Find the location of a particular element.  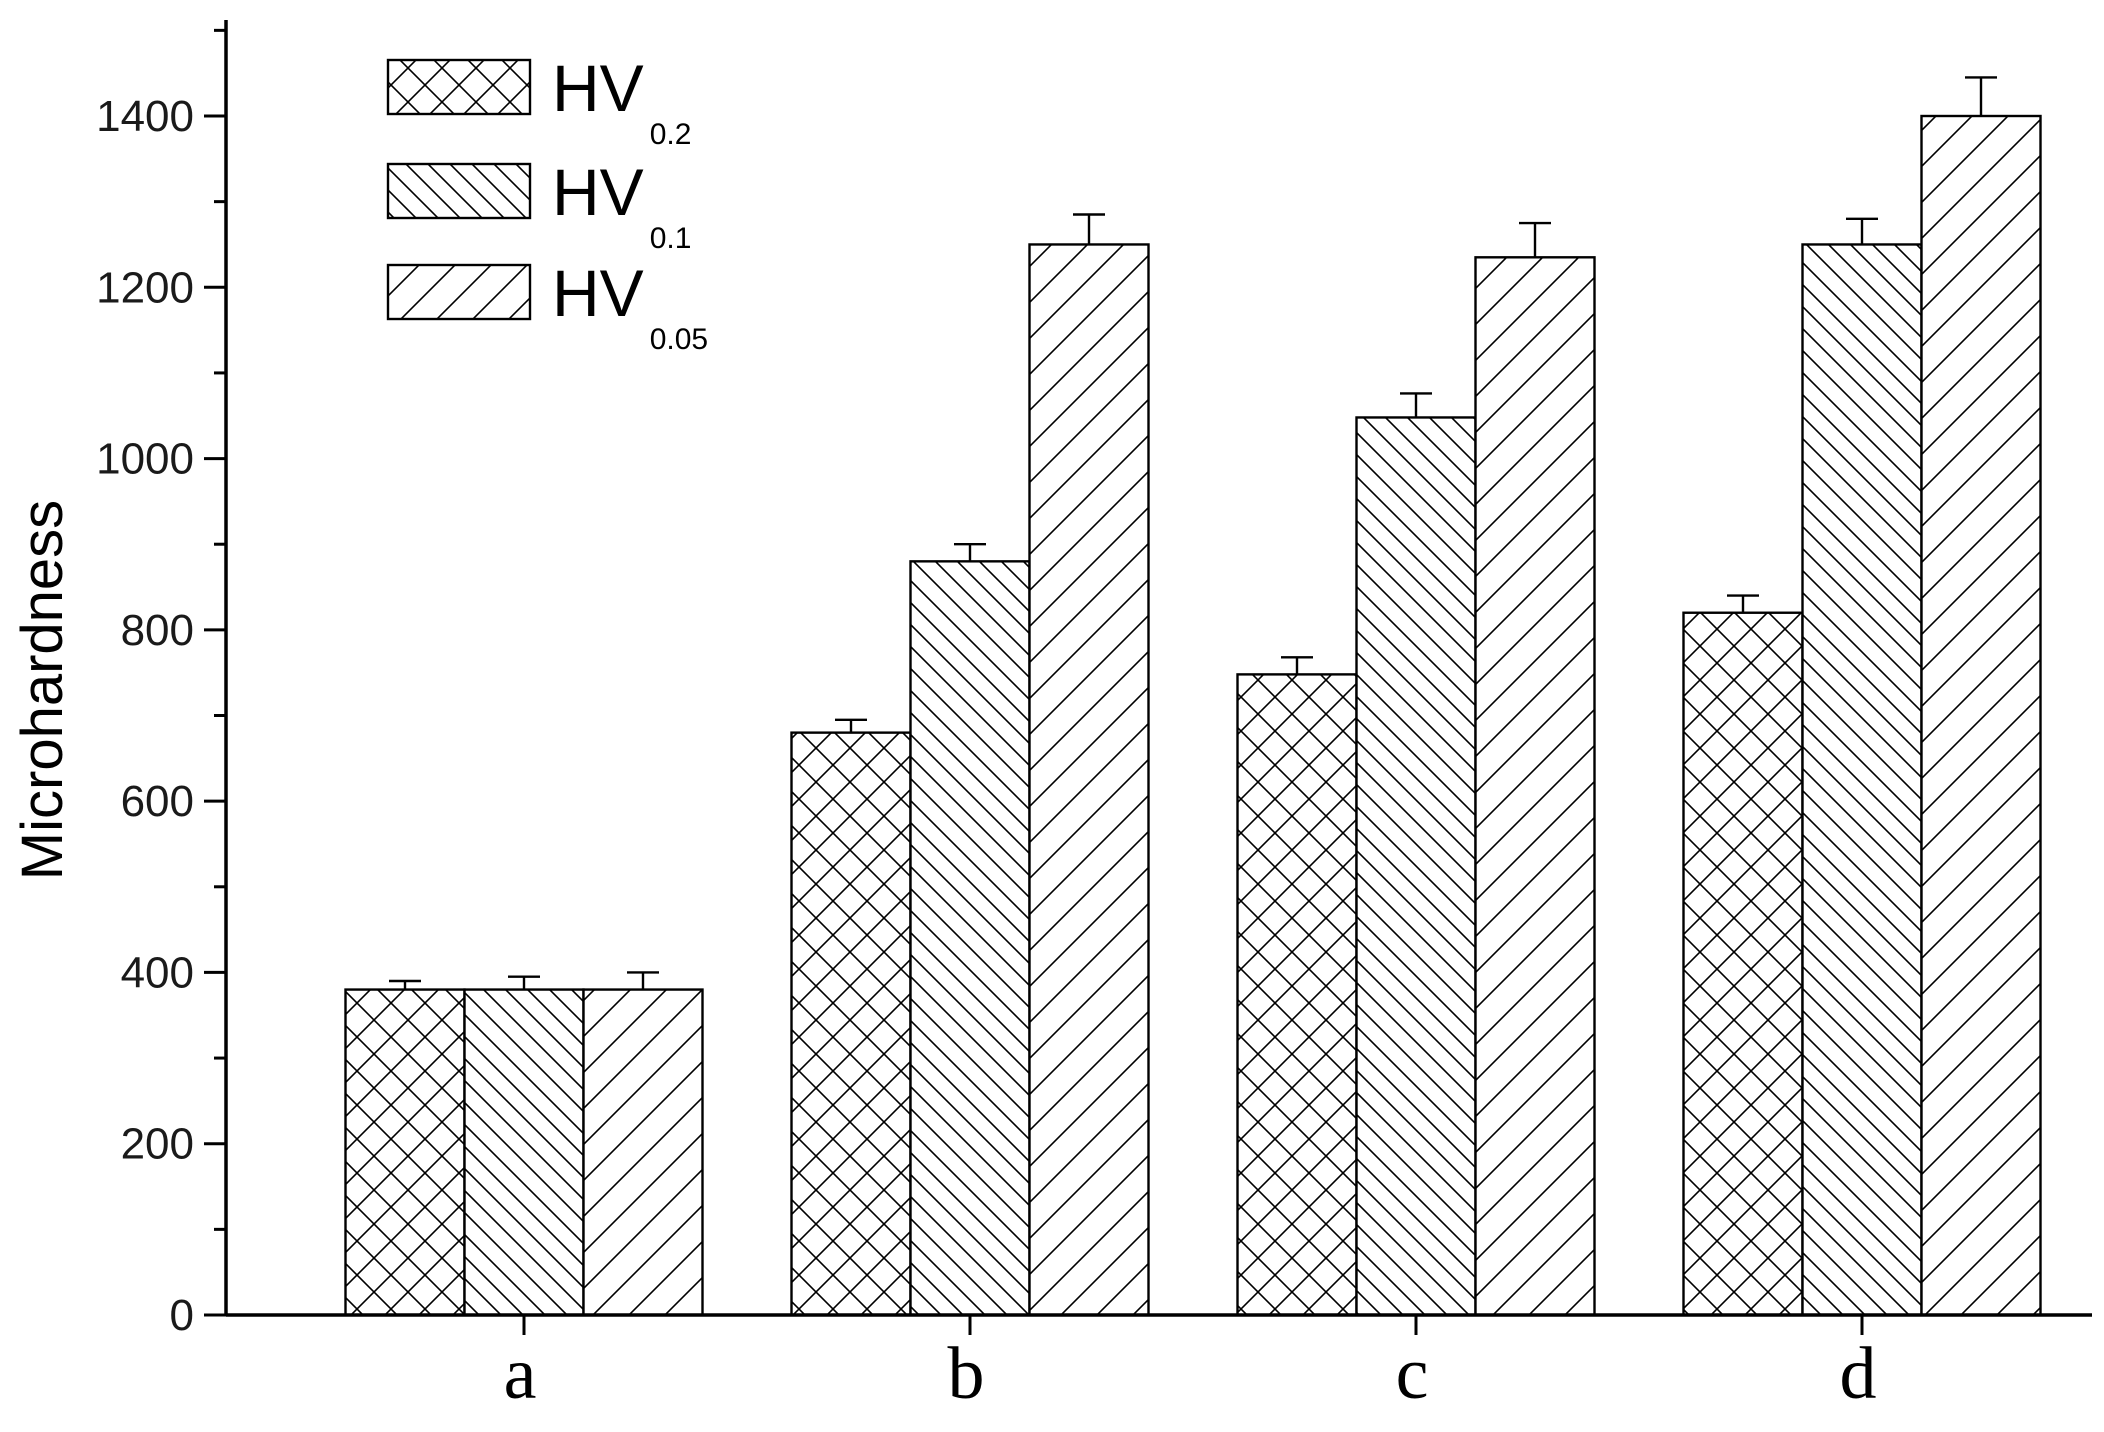

x-tick-label-c: c is located at coordinates (1412, 1374).